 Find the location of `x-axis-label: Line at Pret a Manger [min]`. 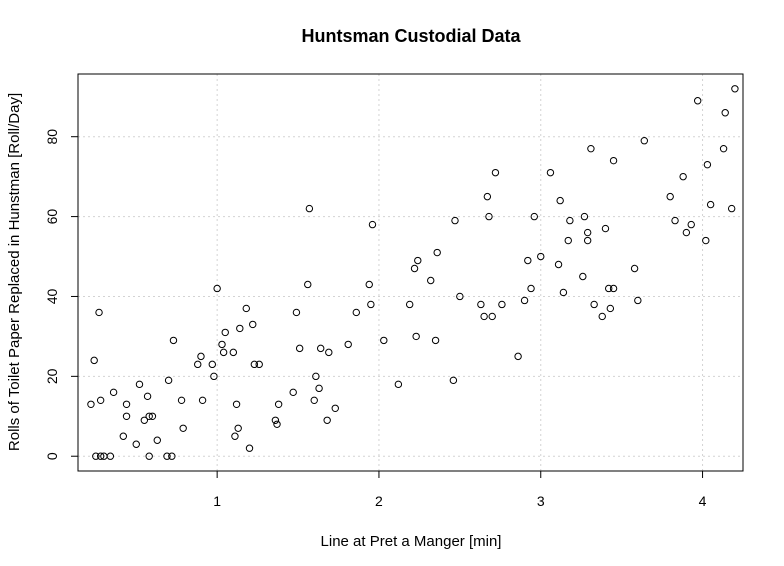

x-axis-label: Line at Pret a Manger [min] is located at coordinates (411, 541).